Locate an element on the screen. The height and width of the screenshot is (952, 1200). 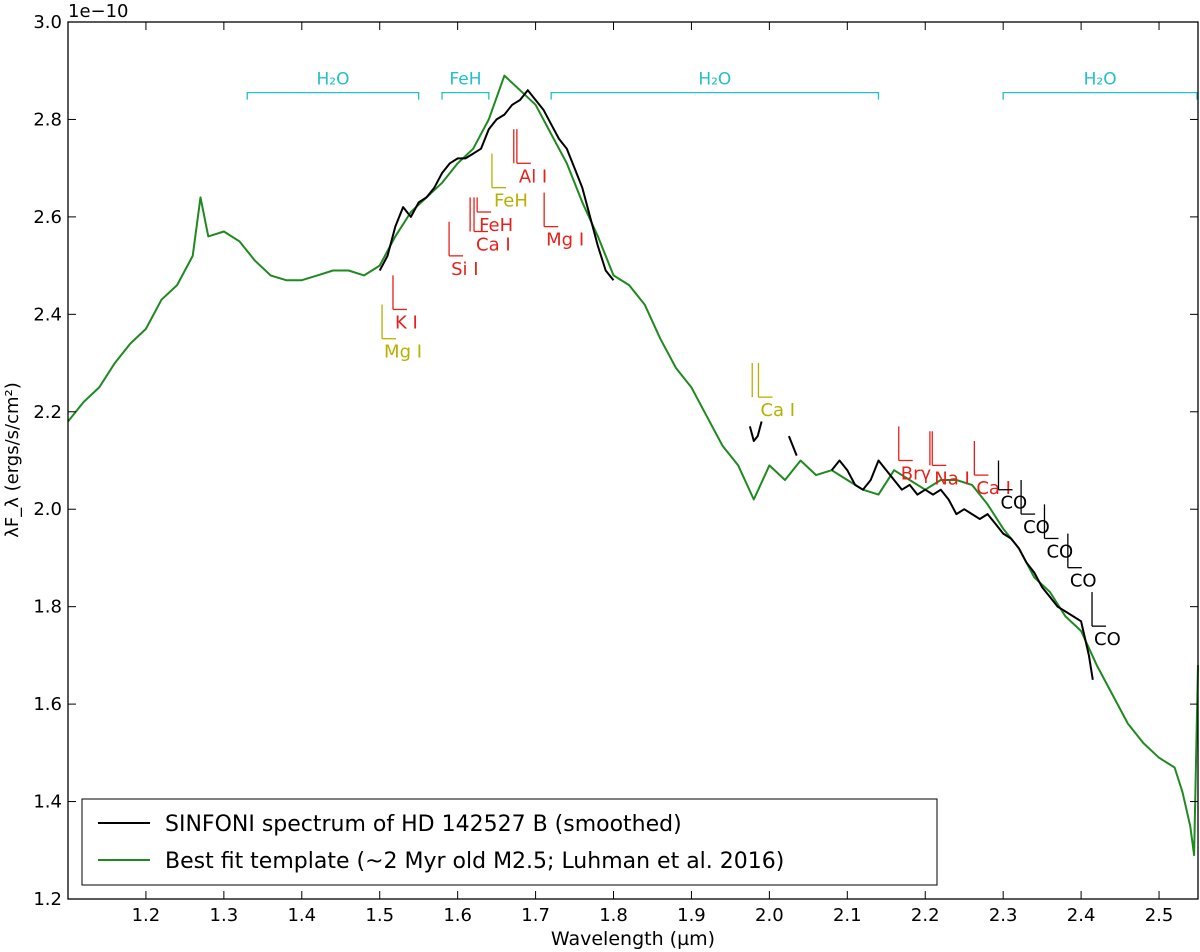
line-label: Al I is located at coordinates (533, 176).